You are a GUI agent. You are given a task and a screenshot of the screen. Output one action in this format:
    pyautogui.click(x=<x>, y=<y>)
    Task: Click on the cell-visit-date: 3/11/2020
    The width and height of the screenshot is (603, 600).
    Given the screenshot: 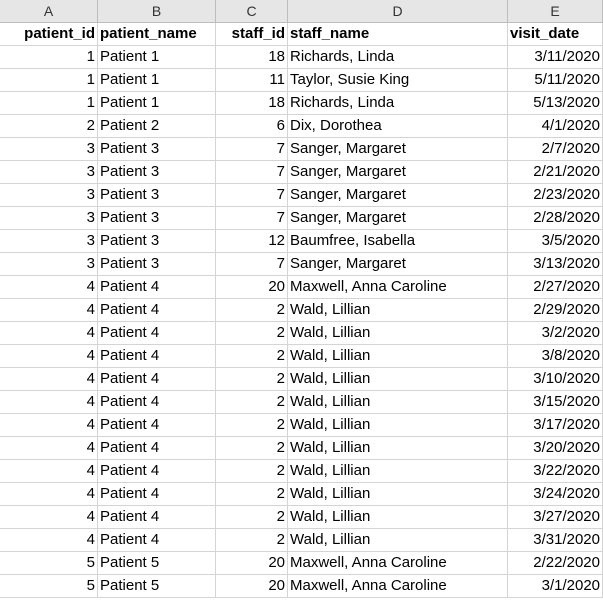 What is the action you would take?
    pyautogui.click(x=555, y=57)
    